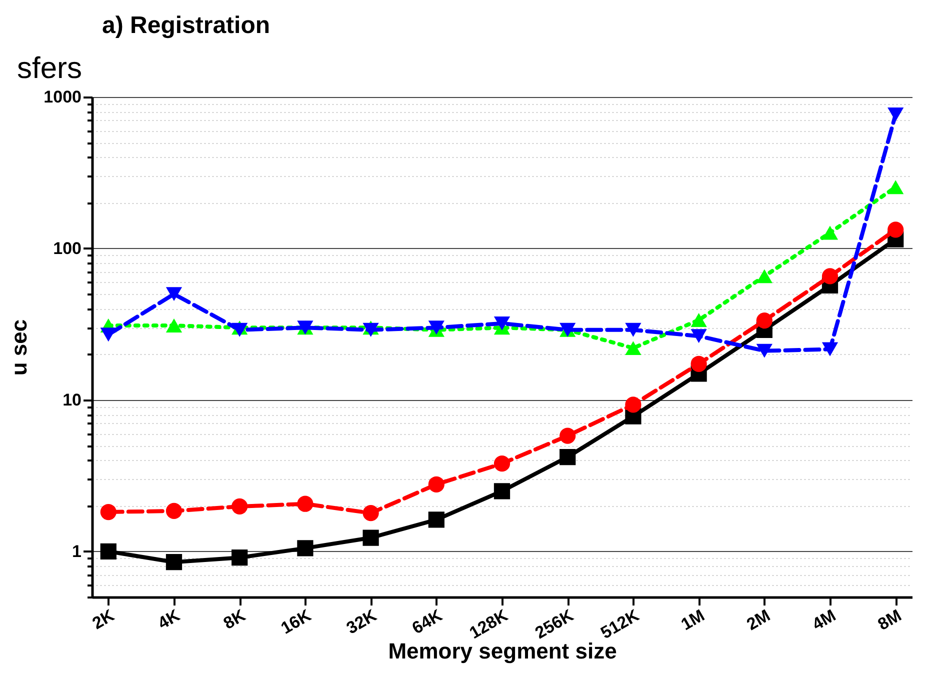  What do you see at coordinates (824, 620) in the screenshot?
I see `x-tick-label: 4M` at bounding box center [824, 620].